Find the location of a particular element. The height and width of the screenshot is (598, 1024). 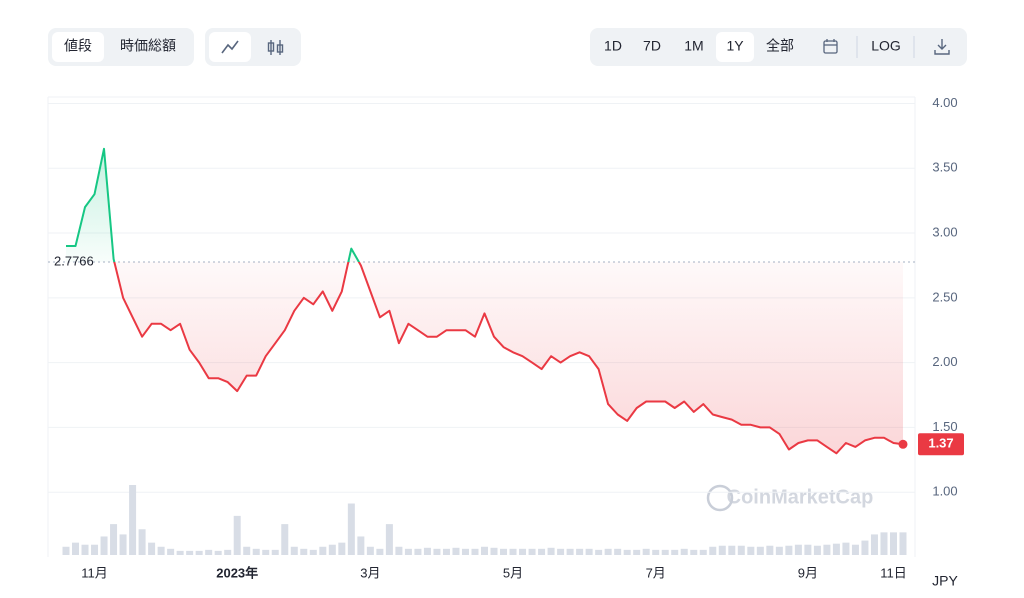

range-button: 1M is located at coordinates (693, 46).